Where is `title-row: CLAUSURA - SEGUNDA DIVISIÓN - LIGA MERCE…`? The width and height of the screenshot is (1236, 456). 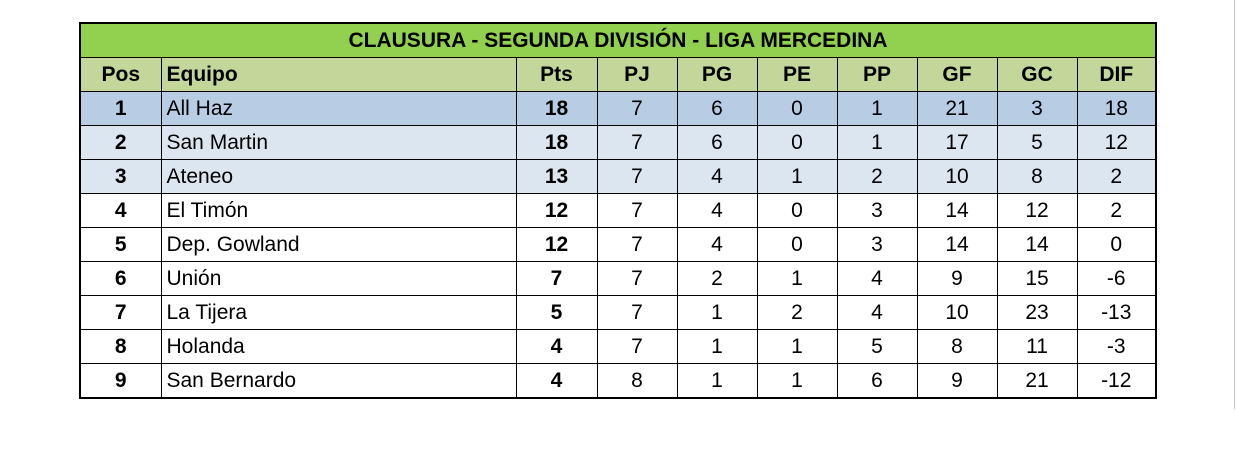
title-row: CLAUSURA - SEGUNDA DIVISIÓN - LIGA MERCE… is located at coordinates (618, 40).